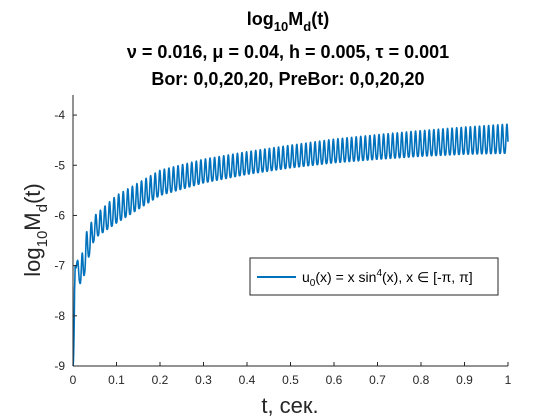 Image resolution: width=560 pixels, height=420 pixels. I want to click on ylabel-m-sub: d, so click(42, 208).